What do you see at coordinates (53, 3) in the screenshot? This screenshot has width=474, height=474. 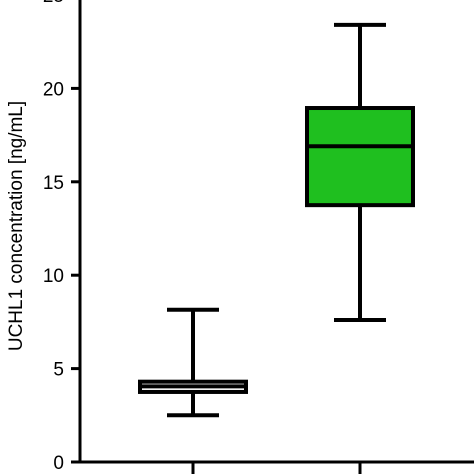 I see `y-tick-label: 25` at bounding box center [53, 3].